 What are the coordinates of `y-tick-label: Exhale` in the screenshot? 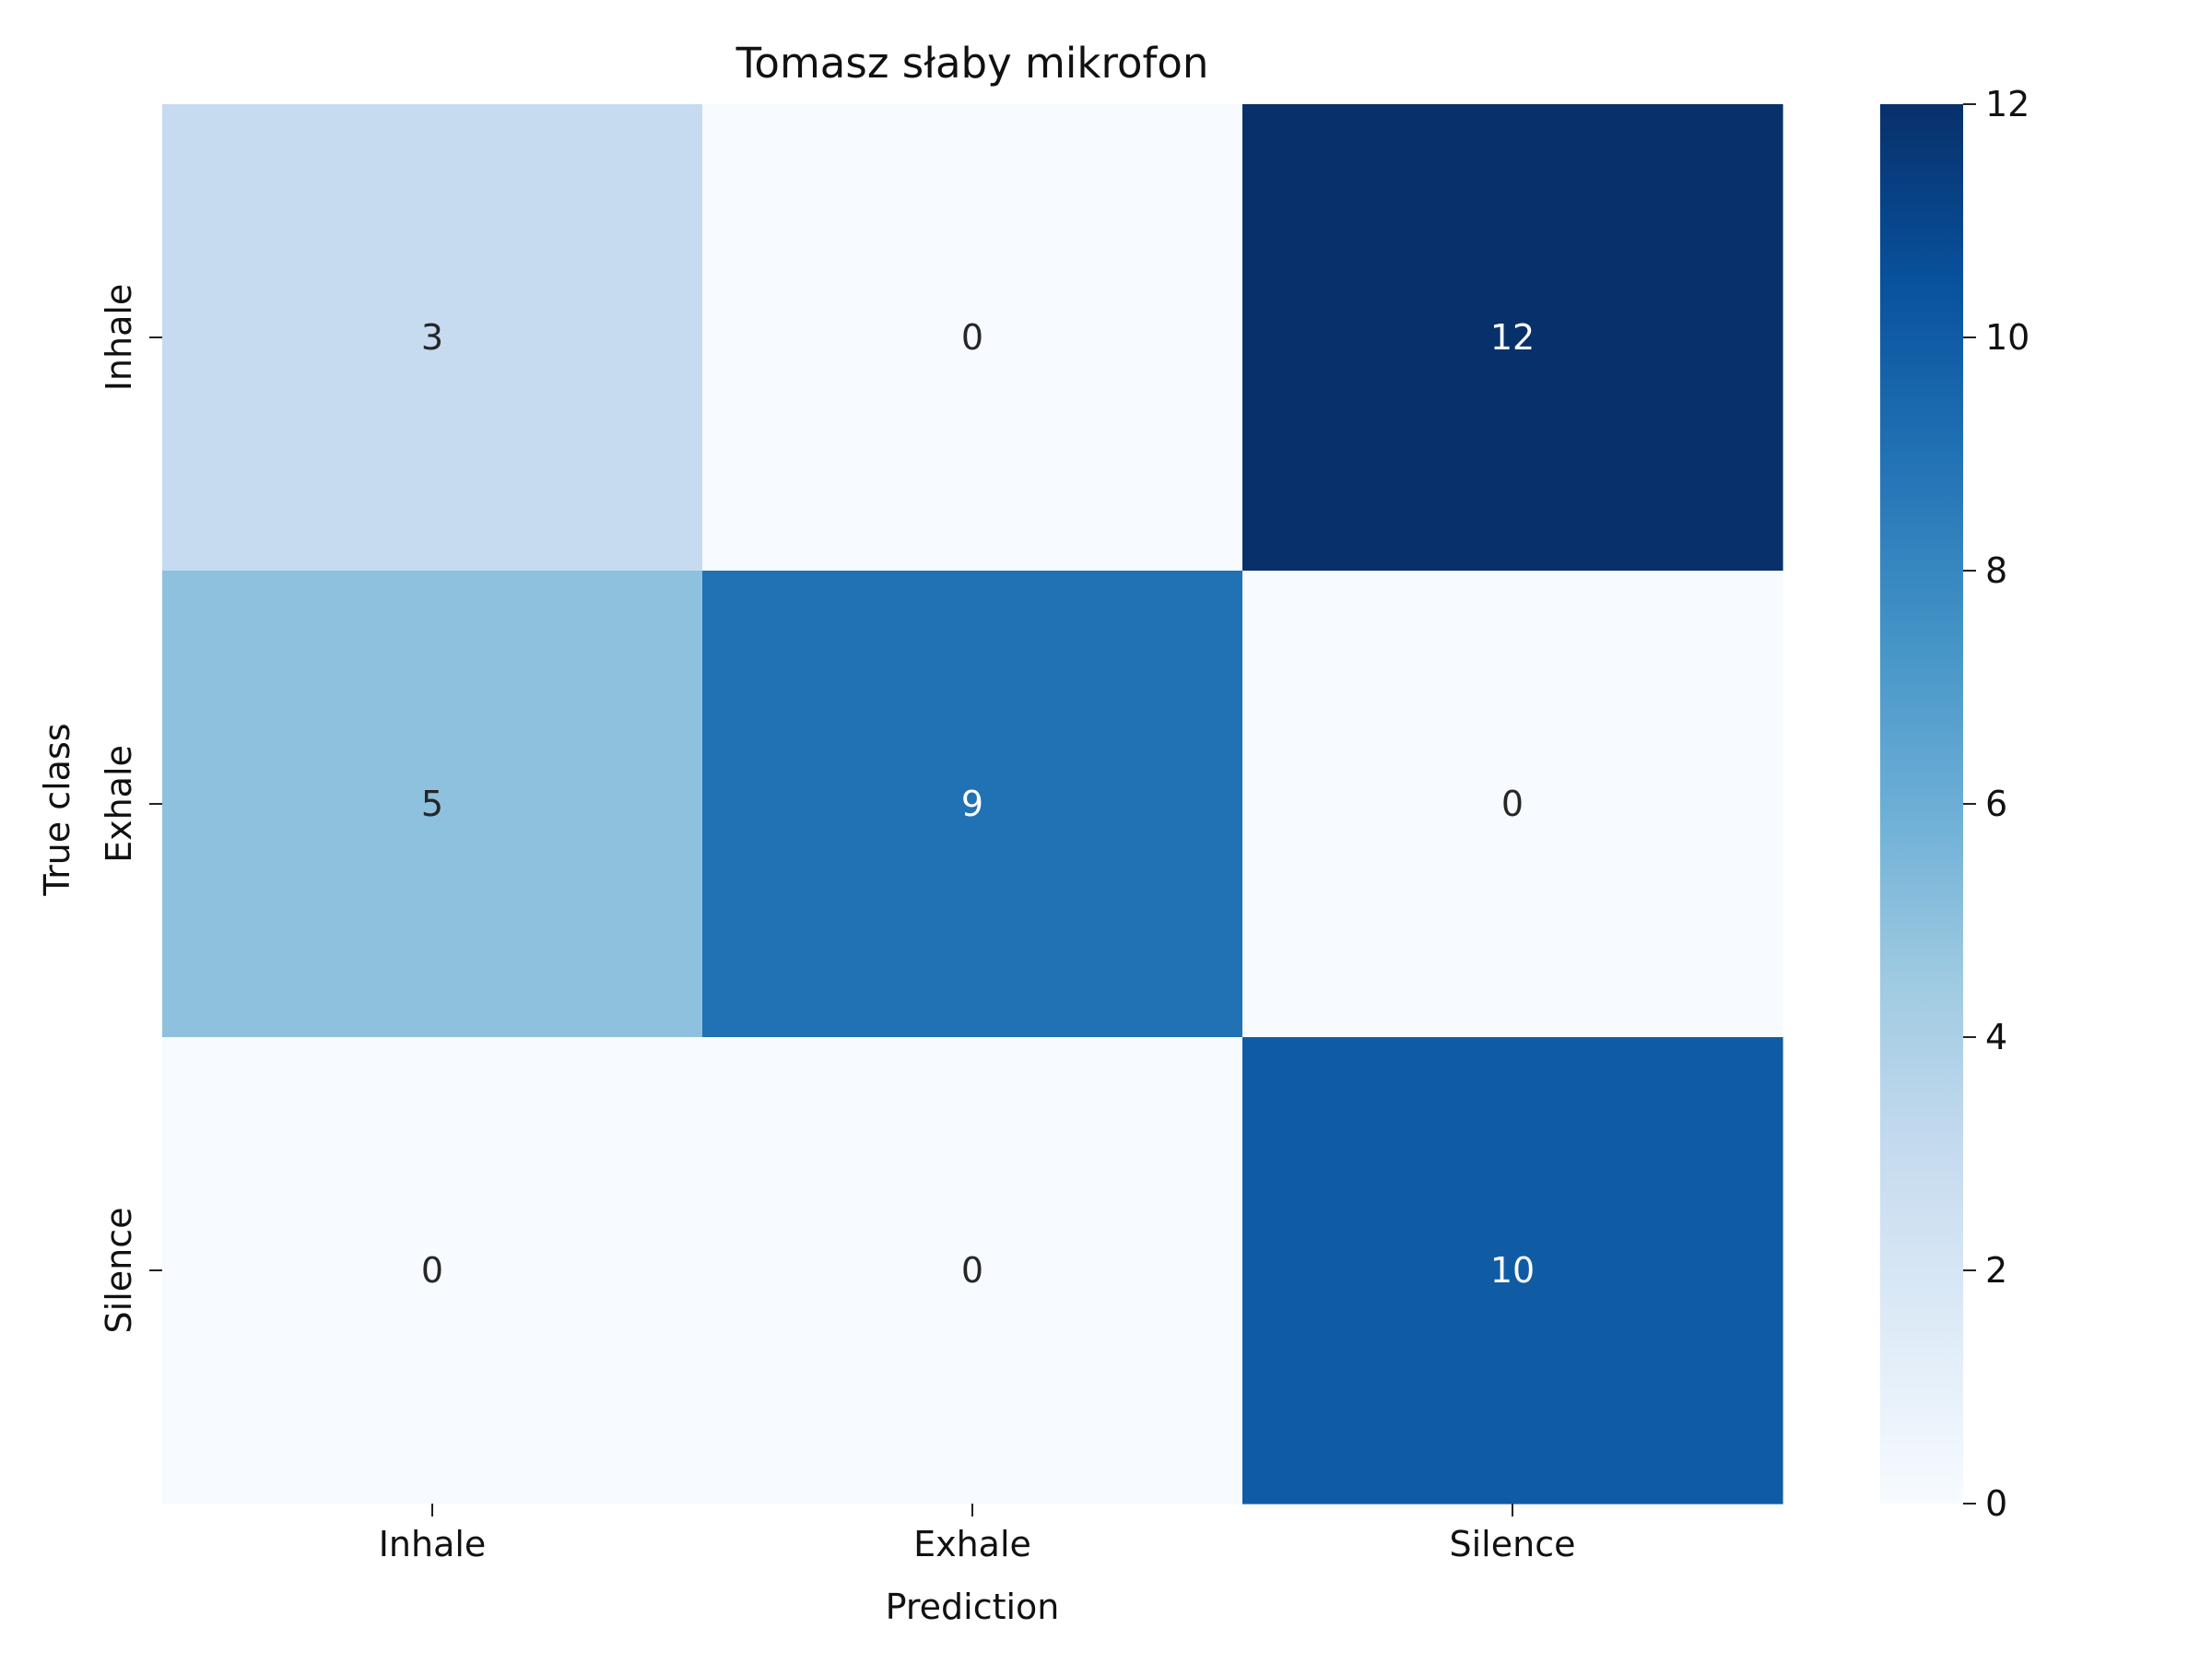 It's located at (119, 804).